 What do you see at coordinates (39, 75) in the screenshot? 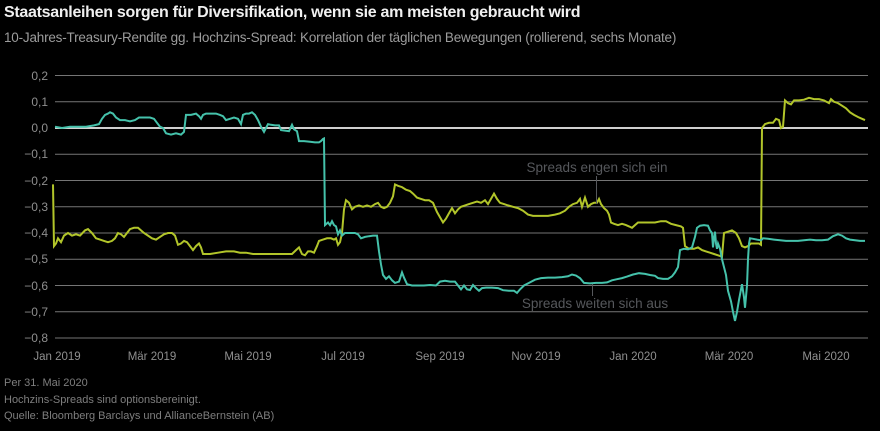
I see `y-axis-label: 0,2` at bounding box center [39, 75].